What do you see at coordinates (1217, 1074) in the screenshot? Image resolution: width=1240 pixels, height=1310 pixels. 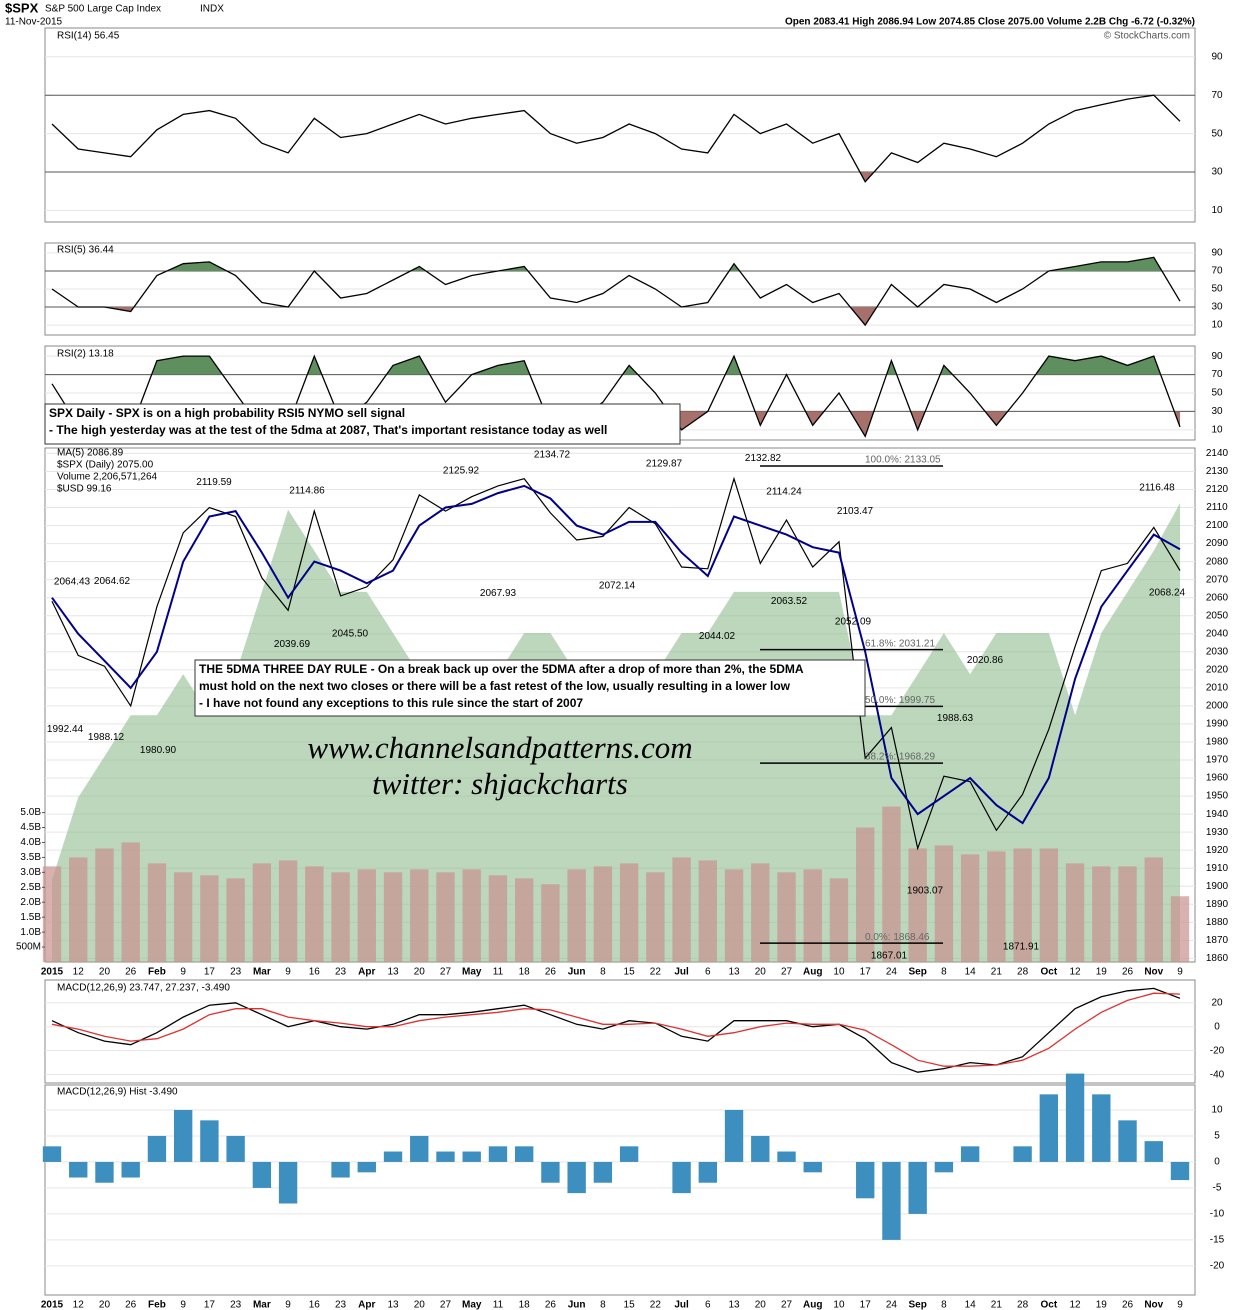 I see `y-tick-label: -40` at bounding box center [1217, 1074].